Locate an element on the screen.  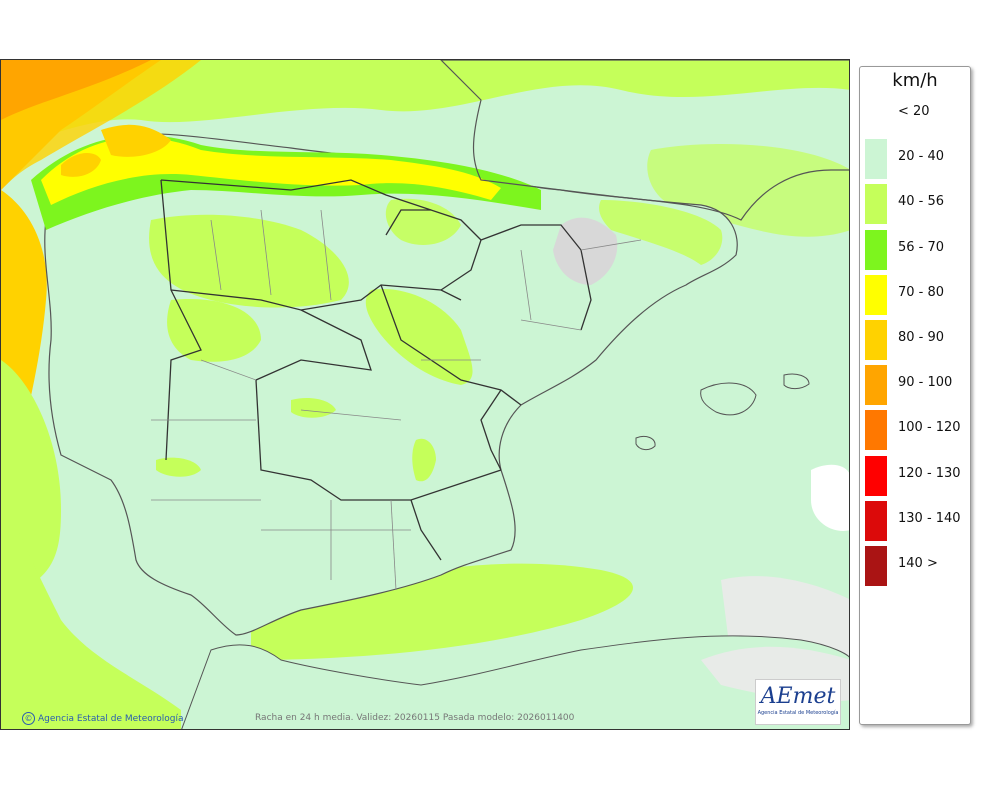
logo-subtext: Agencia Estatal de Meteorología is located at coordinates (798, 713).